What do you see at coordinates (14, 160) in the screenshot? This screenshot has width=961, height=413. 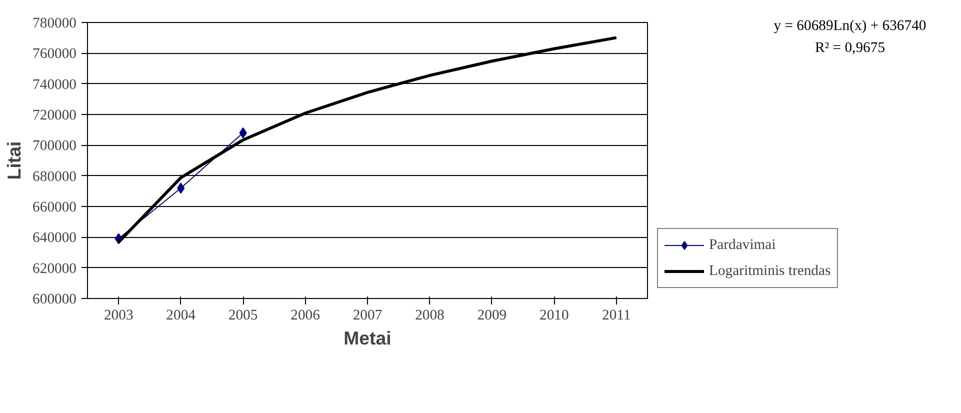 I see `y-axis-title: Litai` at bounding box center [14, 160].